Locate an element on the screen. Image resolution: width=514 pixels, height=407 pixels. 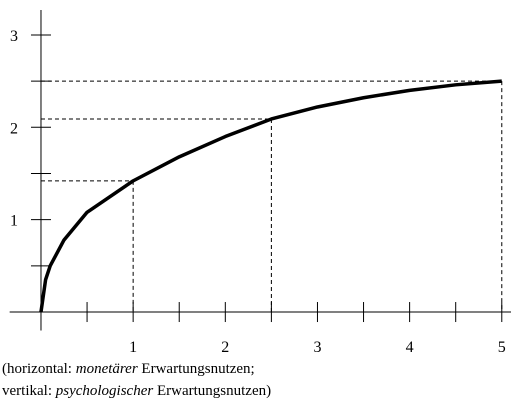
y-tick-label: 1 is located at coordinates (14, 221).